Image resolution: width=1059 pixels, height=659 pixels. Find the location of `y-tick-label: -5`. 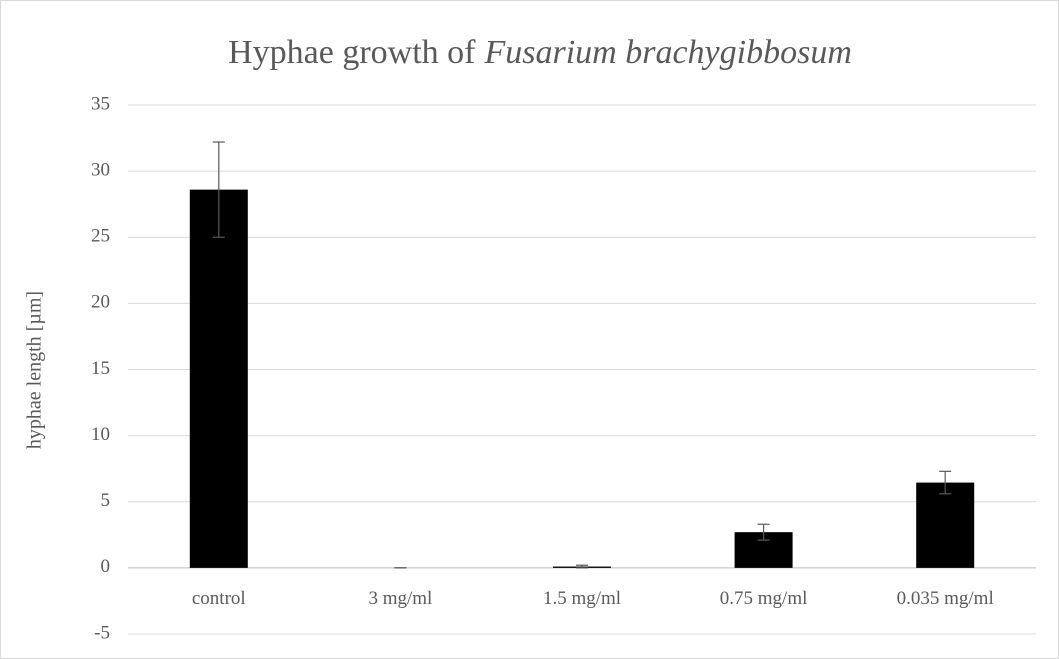

y-tick-label: -5 is located at coordinates (102, 632).